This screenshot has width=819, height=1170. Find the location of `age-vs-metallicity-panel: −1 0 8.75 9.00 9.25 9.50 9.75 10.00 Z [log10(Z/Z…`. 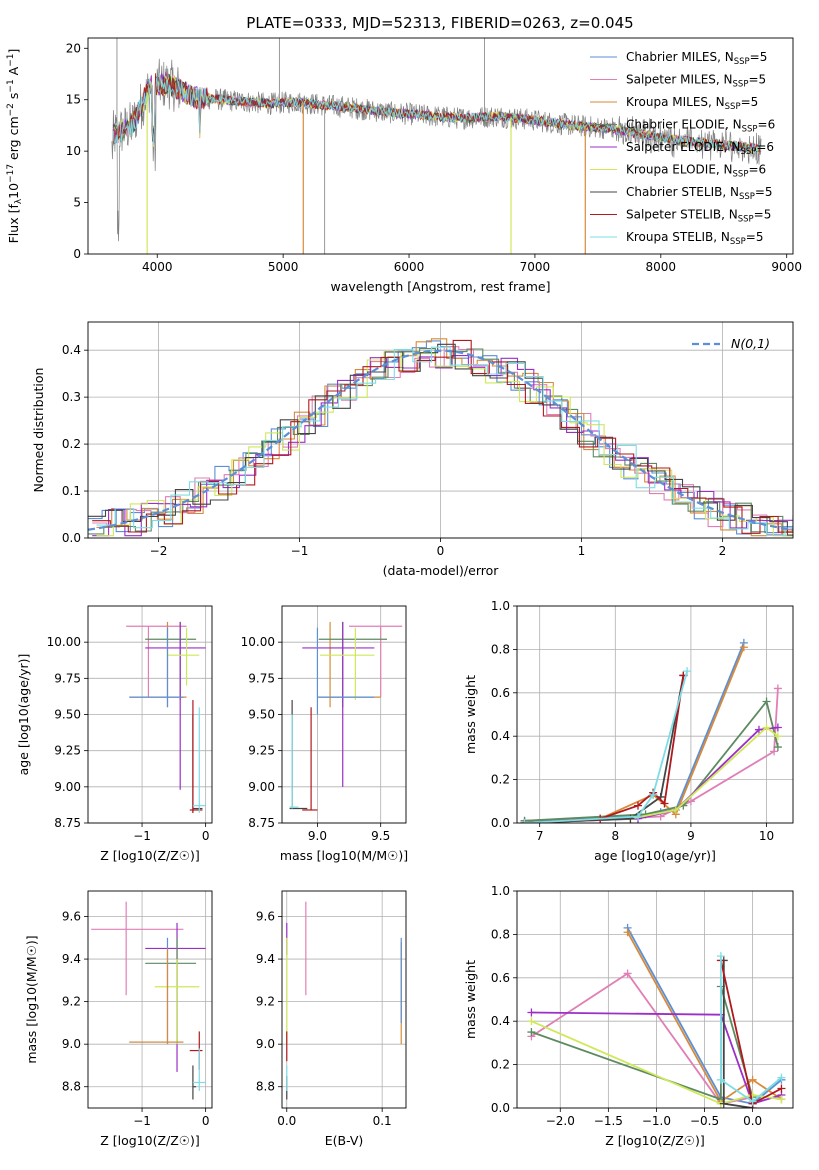

age-vs-metallicity-panel: −1 0 8.75 9.00 9.25 9.50 9.75 10.00 Z [log10(Z/Z… is located at coordinates (114, 734).